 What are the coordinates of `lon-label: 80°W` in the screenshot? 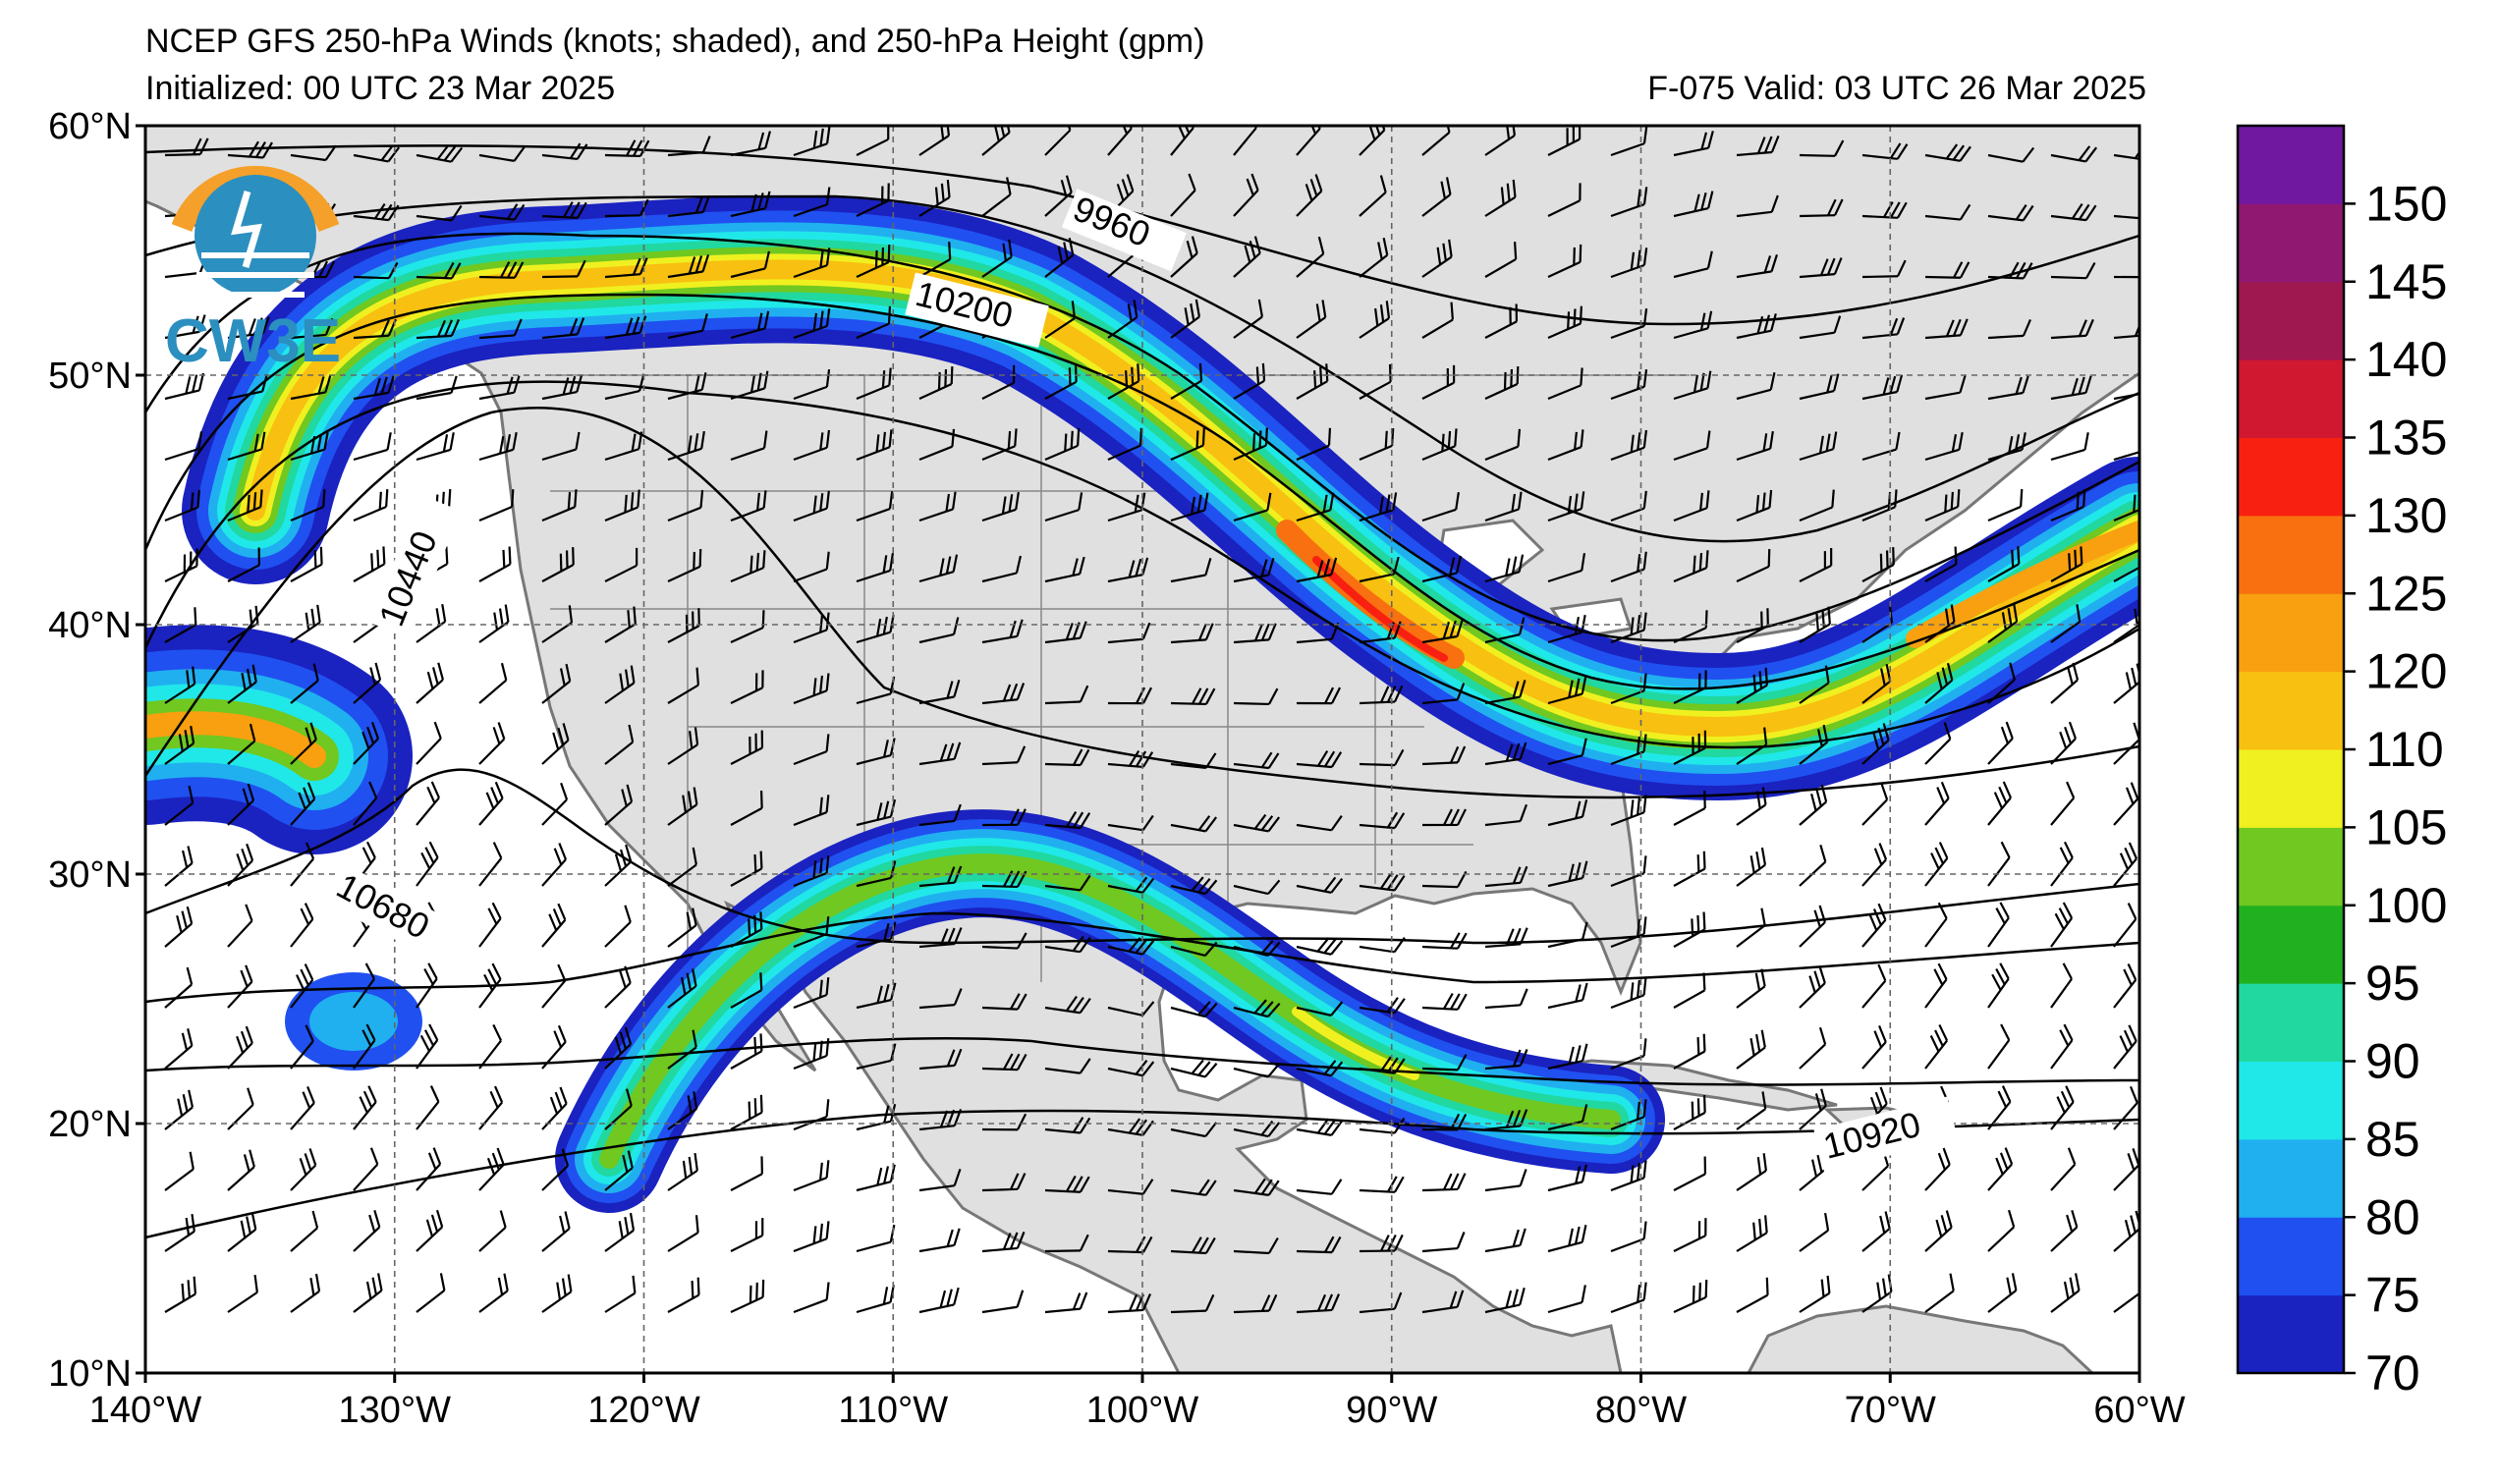 It's located at (1641, 1410).